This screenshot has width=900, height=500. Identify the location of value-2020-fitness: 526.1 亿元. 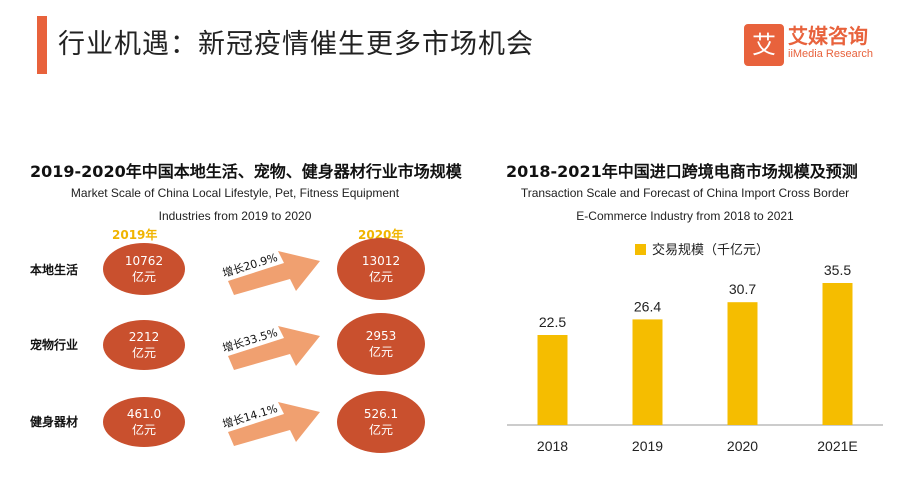
(381, 422).